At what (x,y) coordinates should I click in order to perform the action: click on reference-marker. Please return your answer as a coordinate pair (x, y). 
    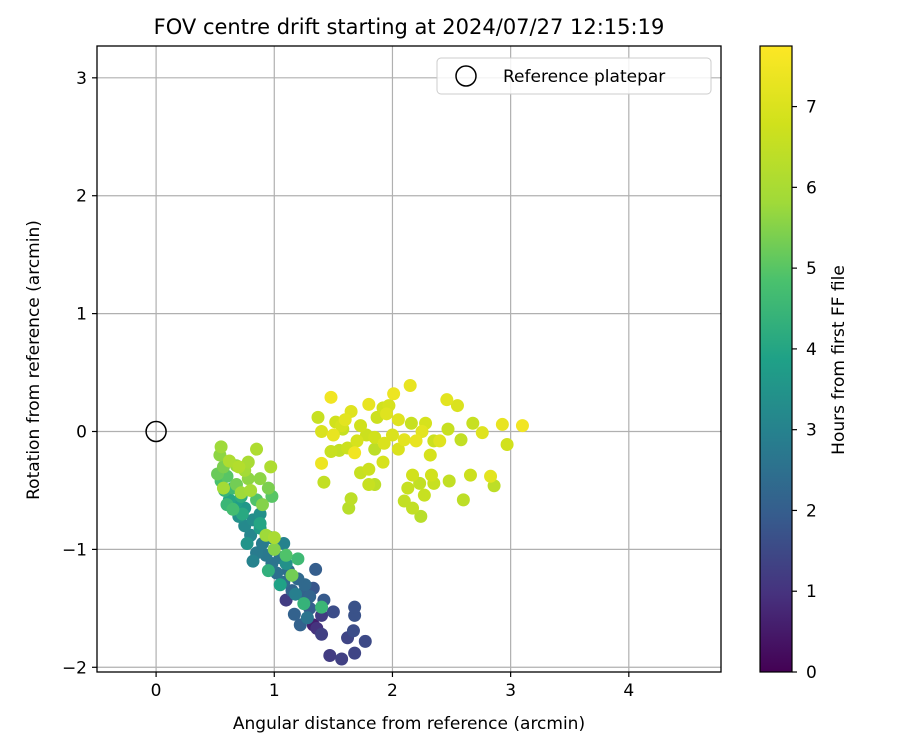
    Looking at the image, I should click on (156, 431).